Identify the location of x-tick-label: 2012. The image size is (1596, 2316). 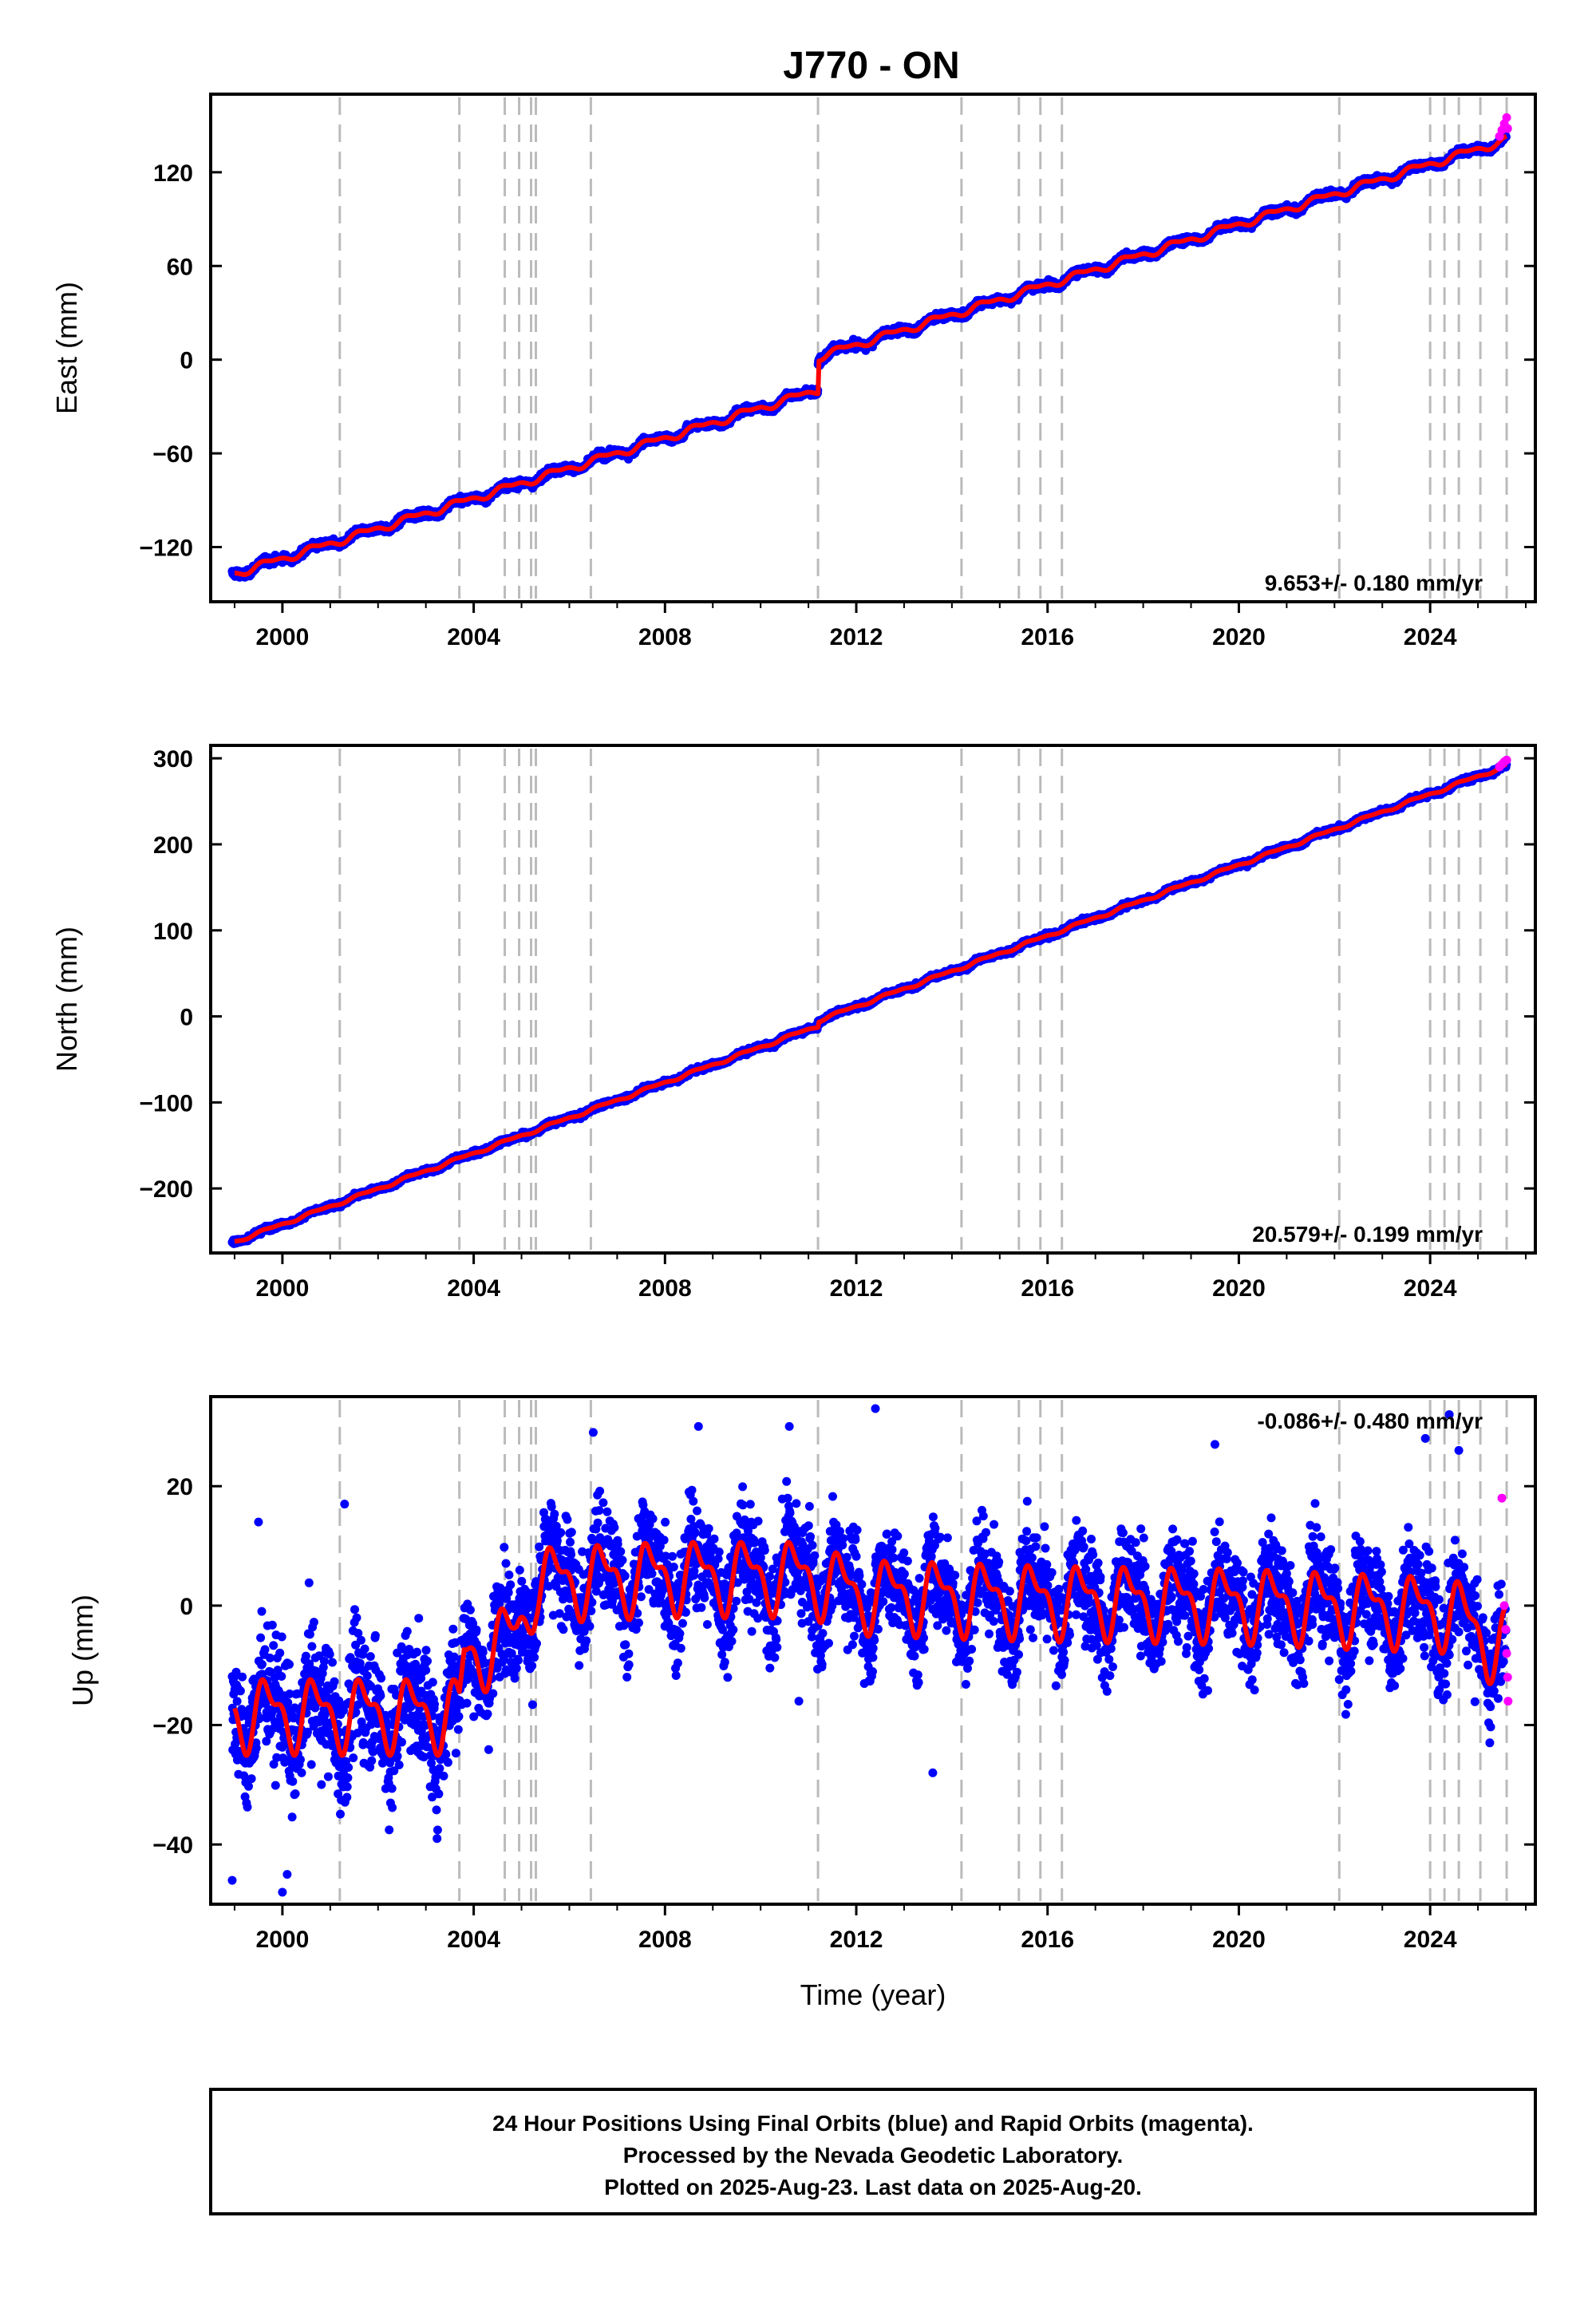
(856, 637).